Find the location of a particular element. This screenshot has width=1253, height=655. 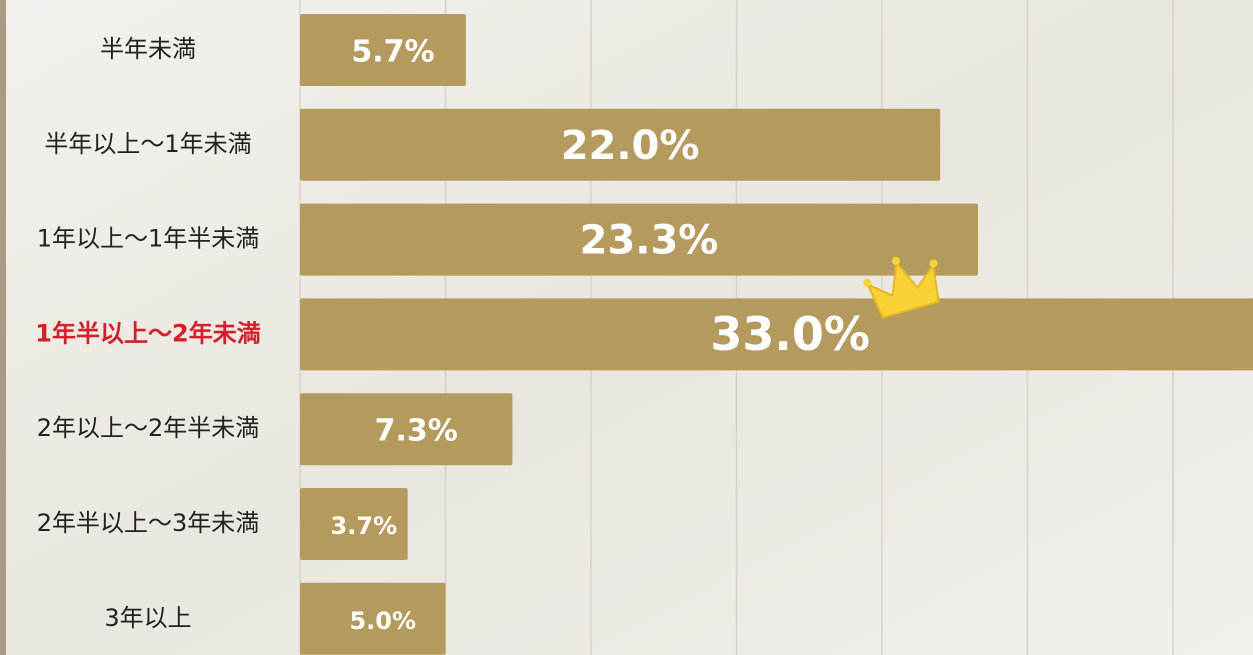

category-label: 半年未満 is located at coordinates (148, 49).